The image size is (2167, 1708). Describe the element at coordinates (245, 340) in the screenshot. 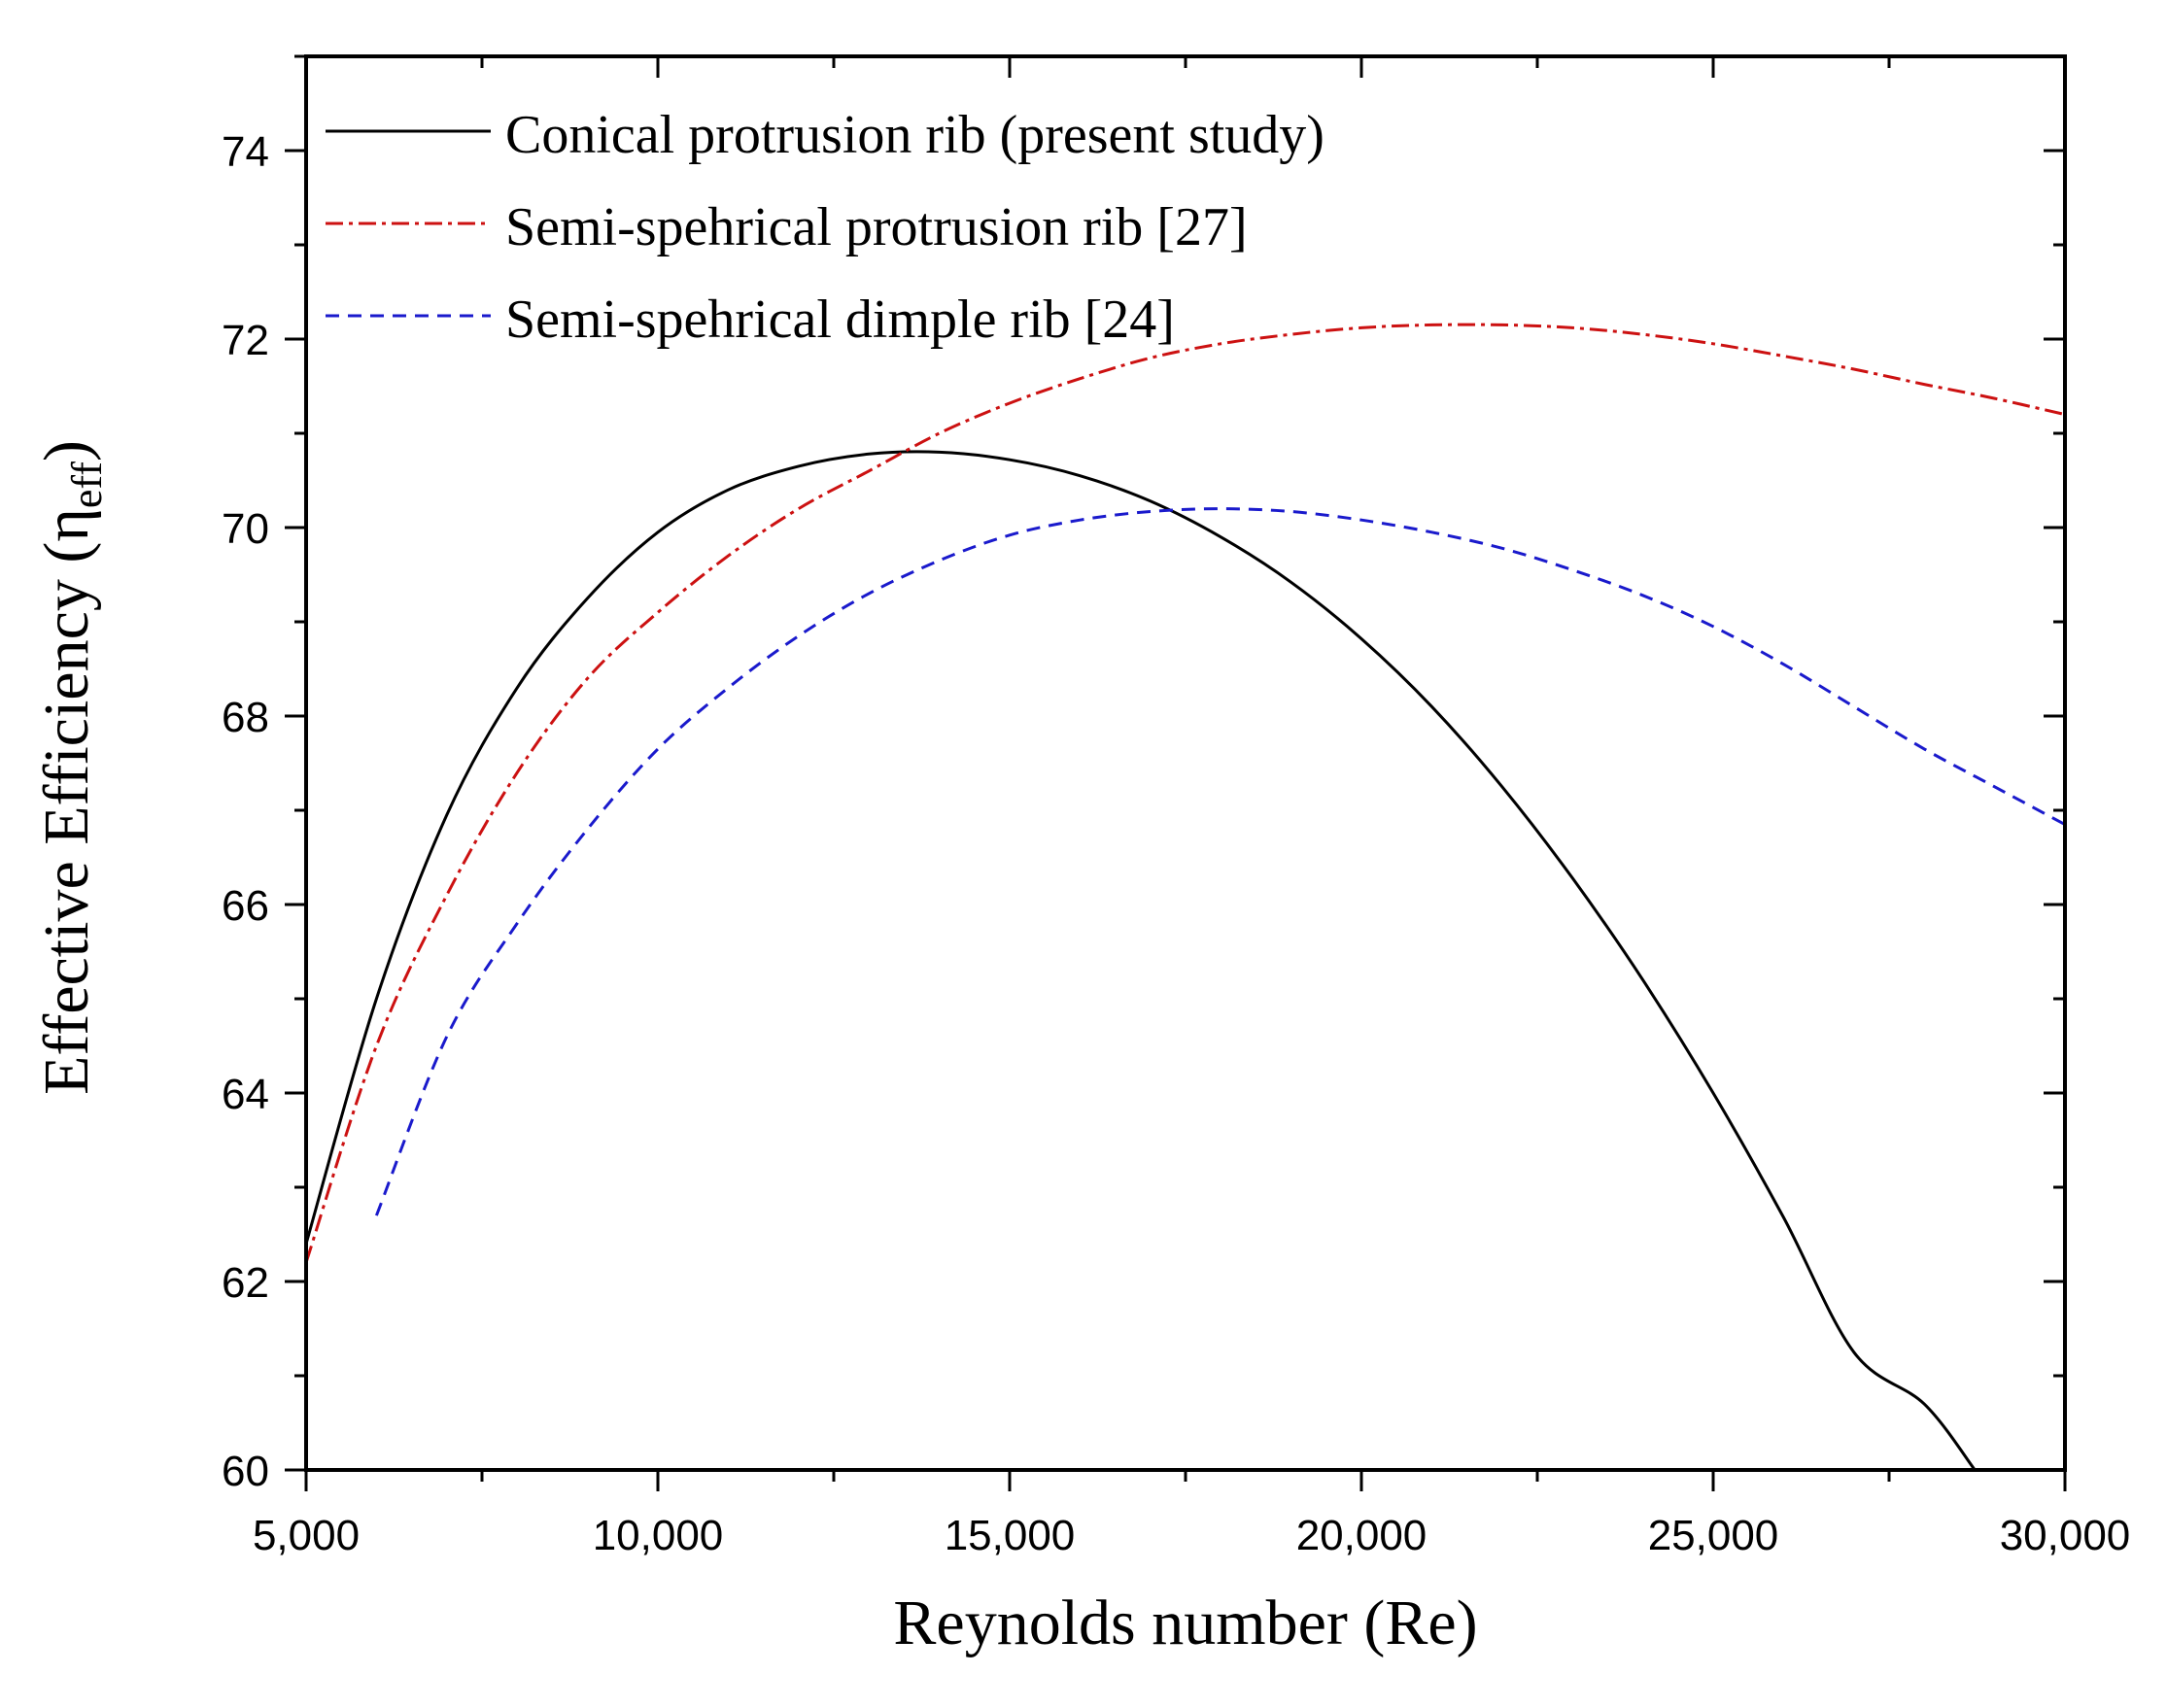

I see `y-tick-label: 72` at that location.